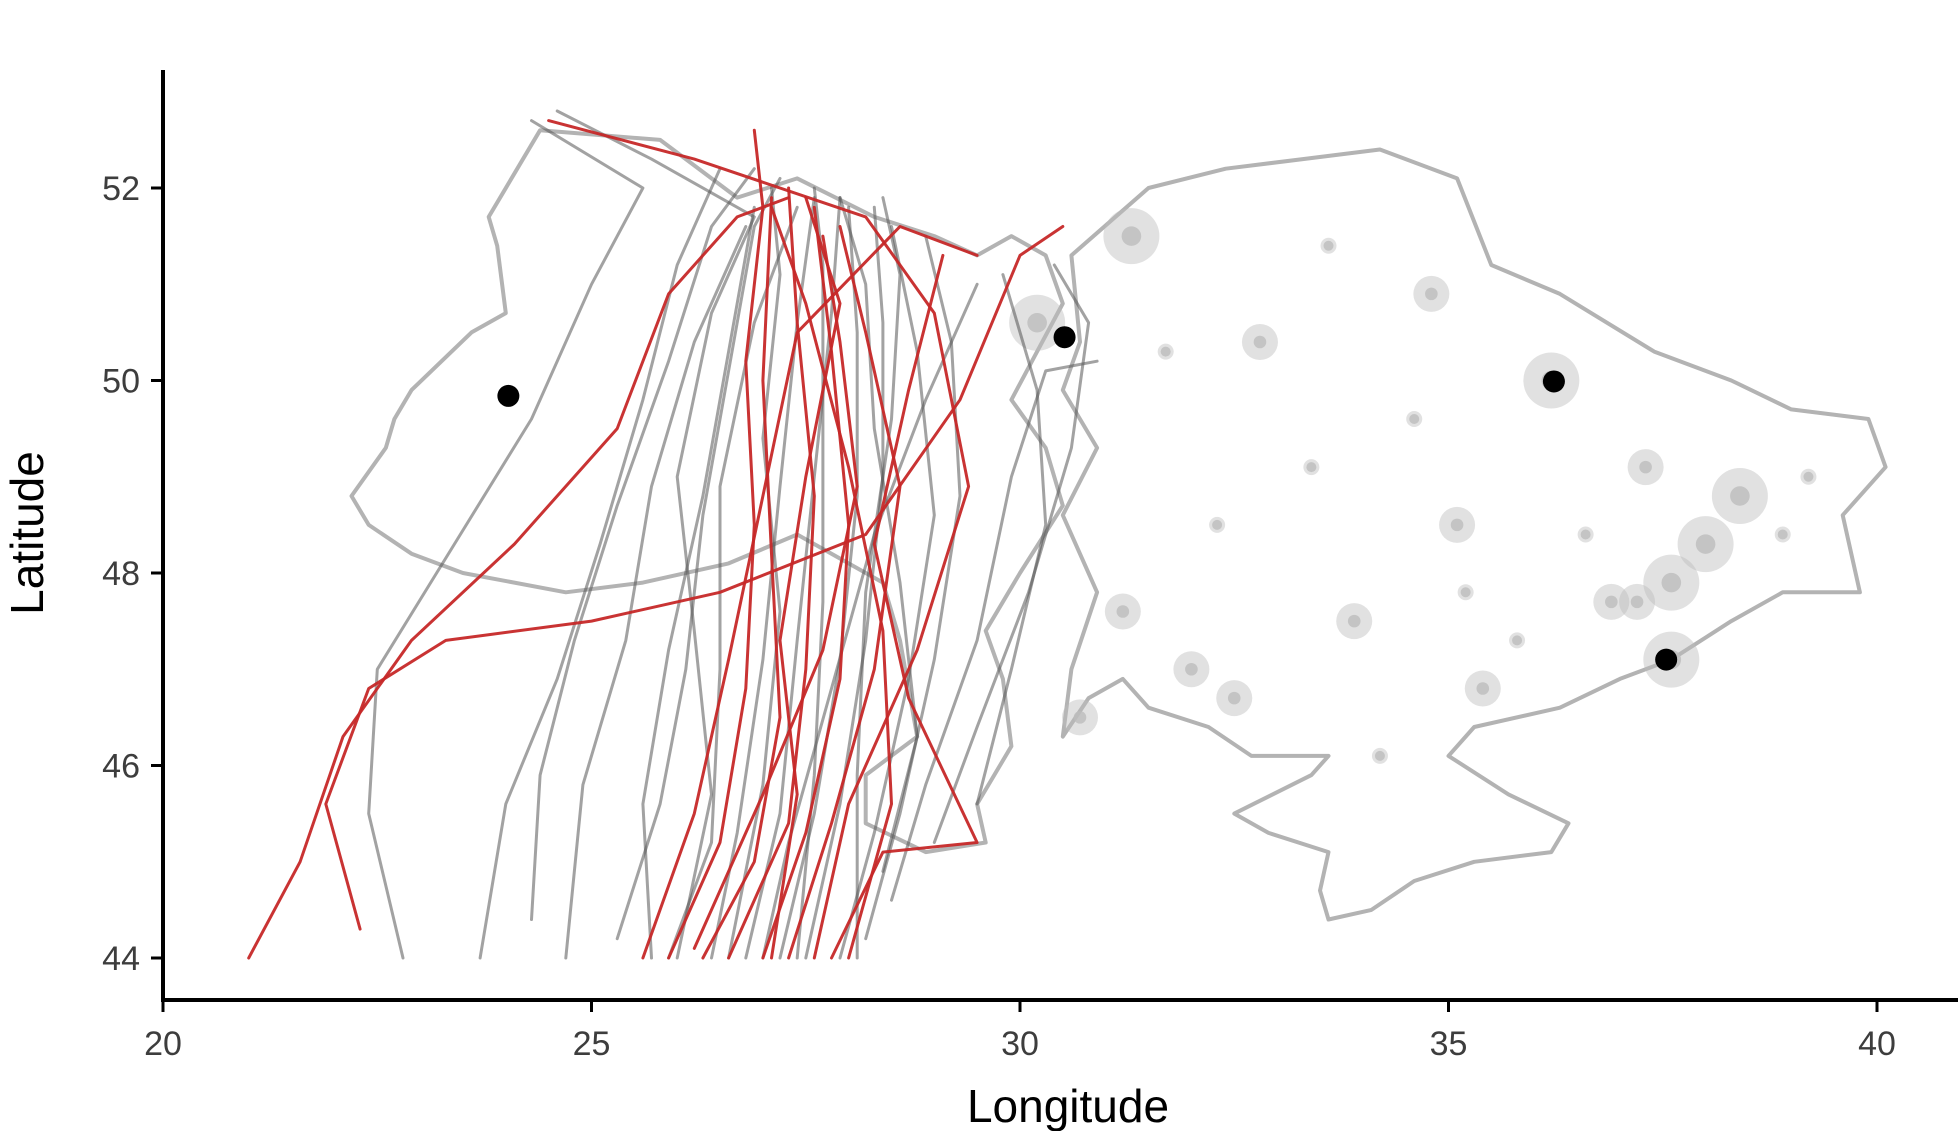 The width and height of the screenshot is (1958, 1131). I want to click on y-tick-label: 48, so click(121, 574).